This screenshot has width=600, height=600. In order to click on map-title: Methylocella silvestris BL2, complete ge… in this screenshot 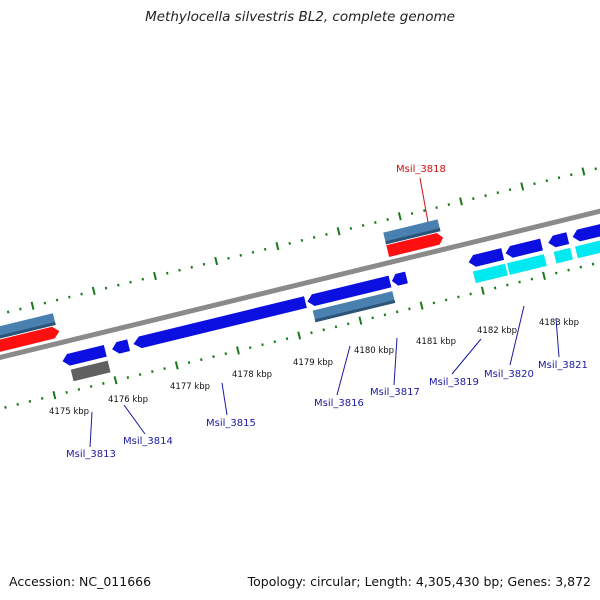, I will do `click(300, 17)`.